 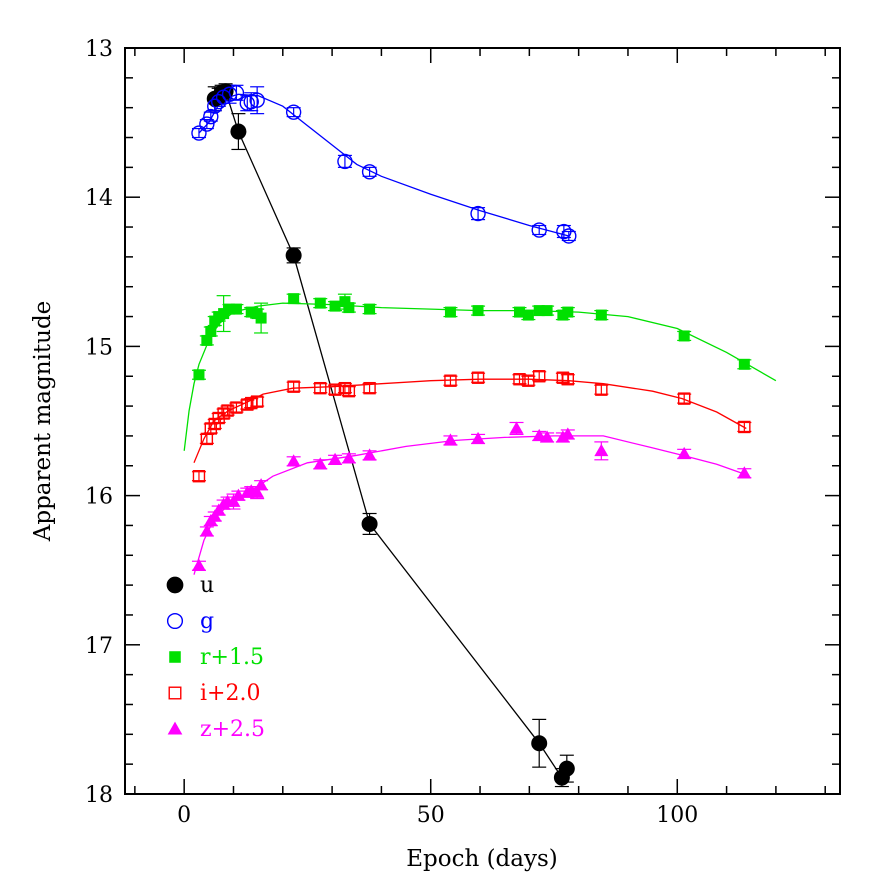 What do you see at coordinates (99, 49) in the screenshot?
I see `y-tick-label: 13` at bounding box center [99, 49].